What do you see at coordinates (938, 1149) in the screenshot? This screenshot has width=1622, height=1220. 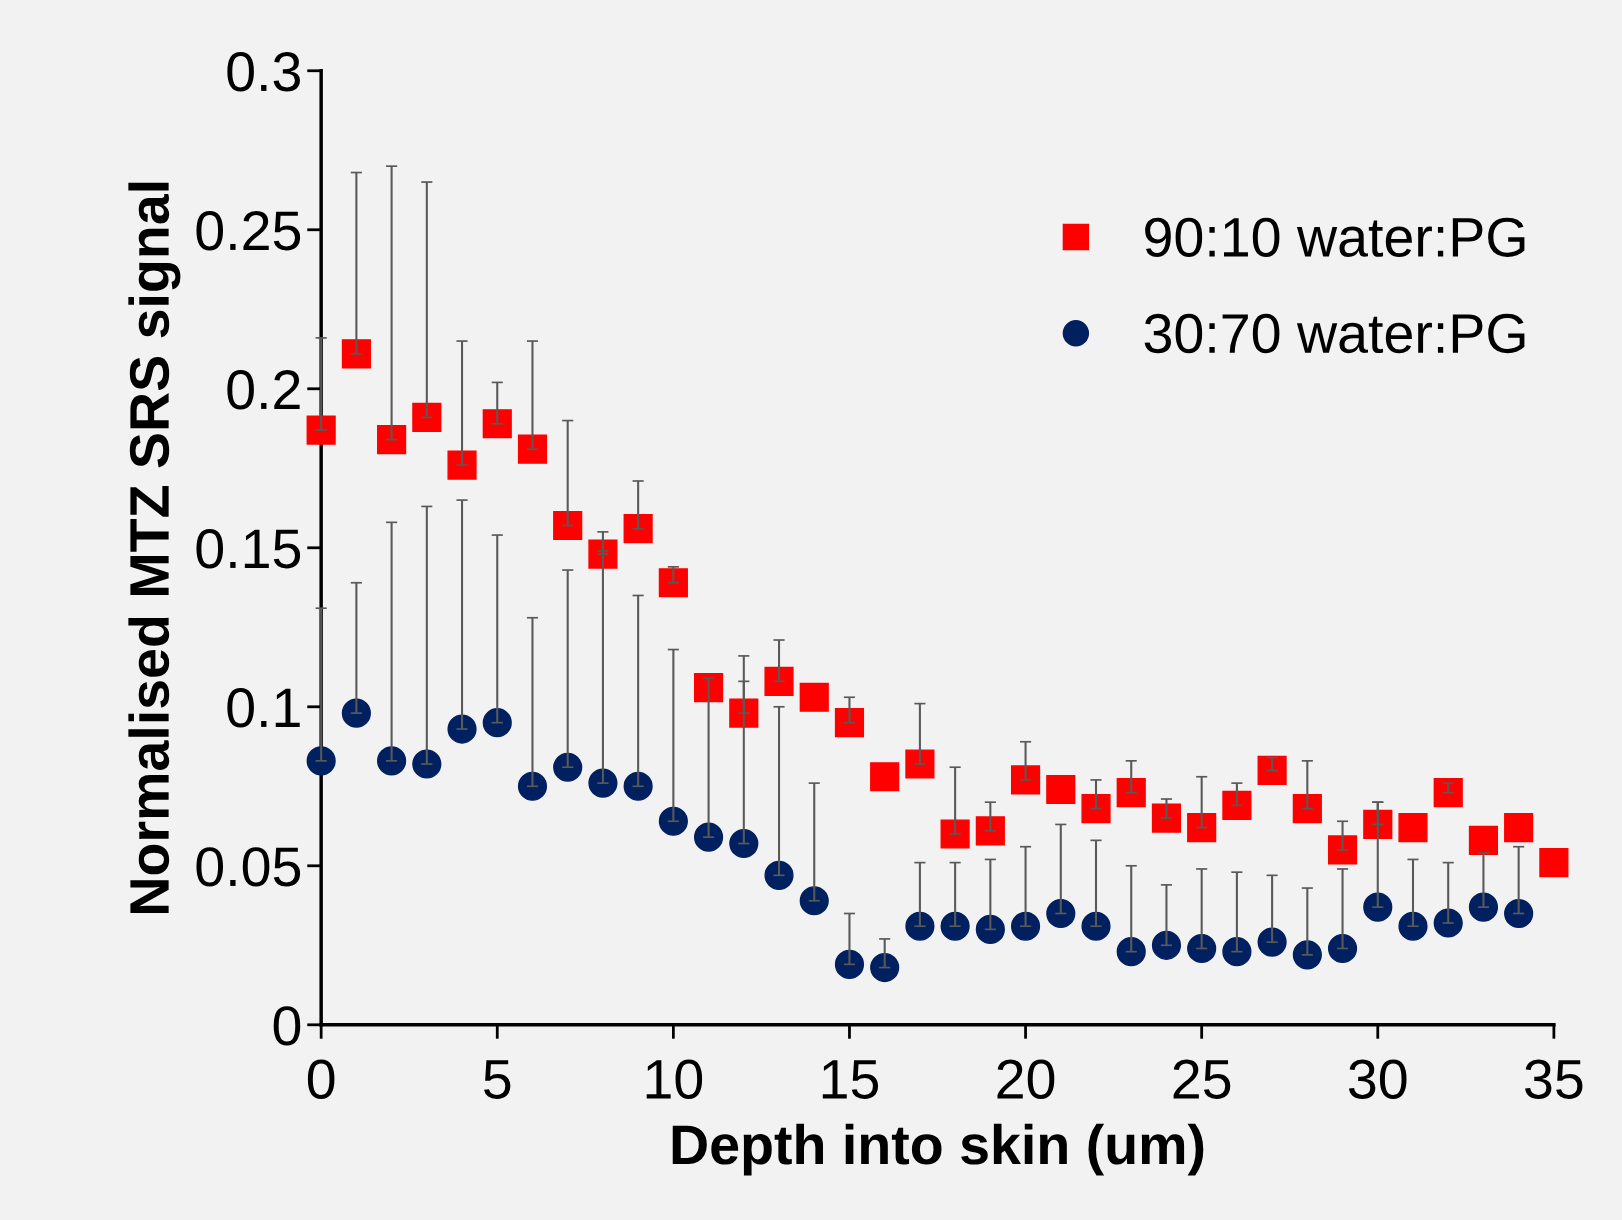 I see `x-axis-title: Depth into skin (um)` at bounding box center [938, 1149].